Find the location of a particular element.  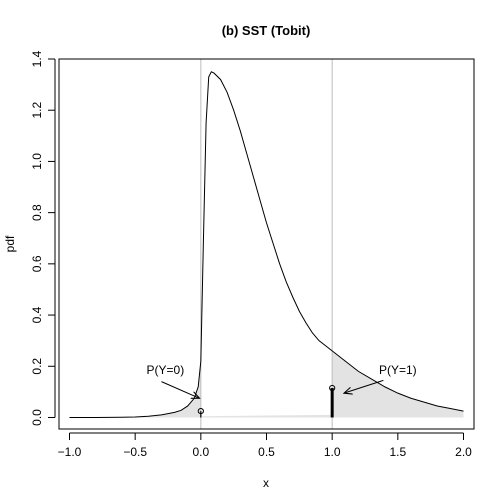

x-tick-label: 1.5 is located at coordinates (397, 452).